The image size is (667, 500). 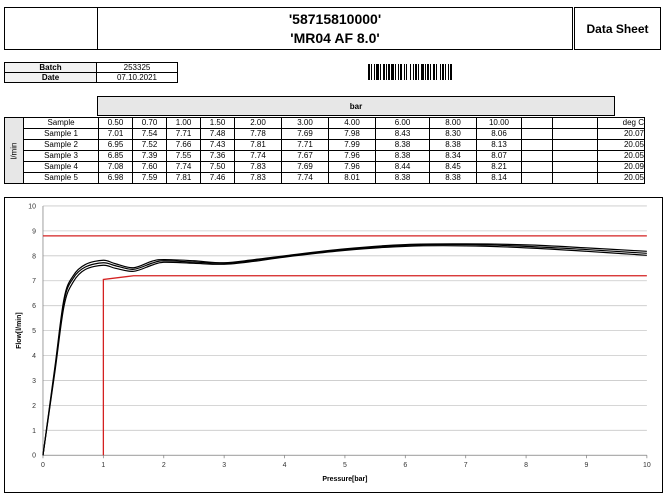 I want to click on flow-value: 7.36, so click(x=217, y=156).